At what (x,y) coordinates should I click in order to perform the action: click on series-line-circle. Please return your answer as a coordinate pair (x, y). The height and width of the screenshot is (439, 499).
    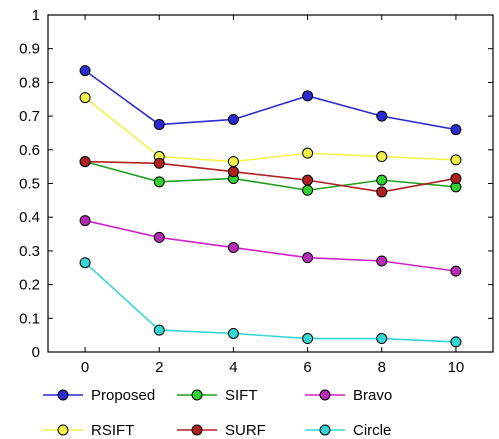
    Looking at the image, I should click on (270, 302).